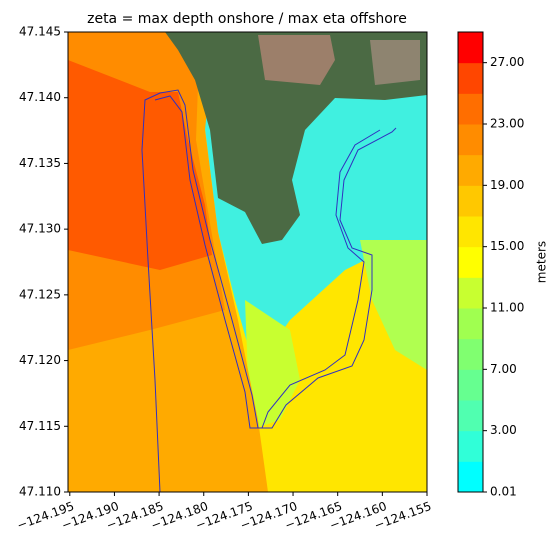 The width and height of the screenshot is (560, 554). Describe the element at coordinates (40, 426) in the screenshot. I see `y-tick-label: 47.115` at that location.